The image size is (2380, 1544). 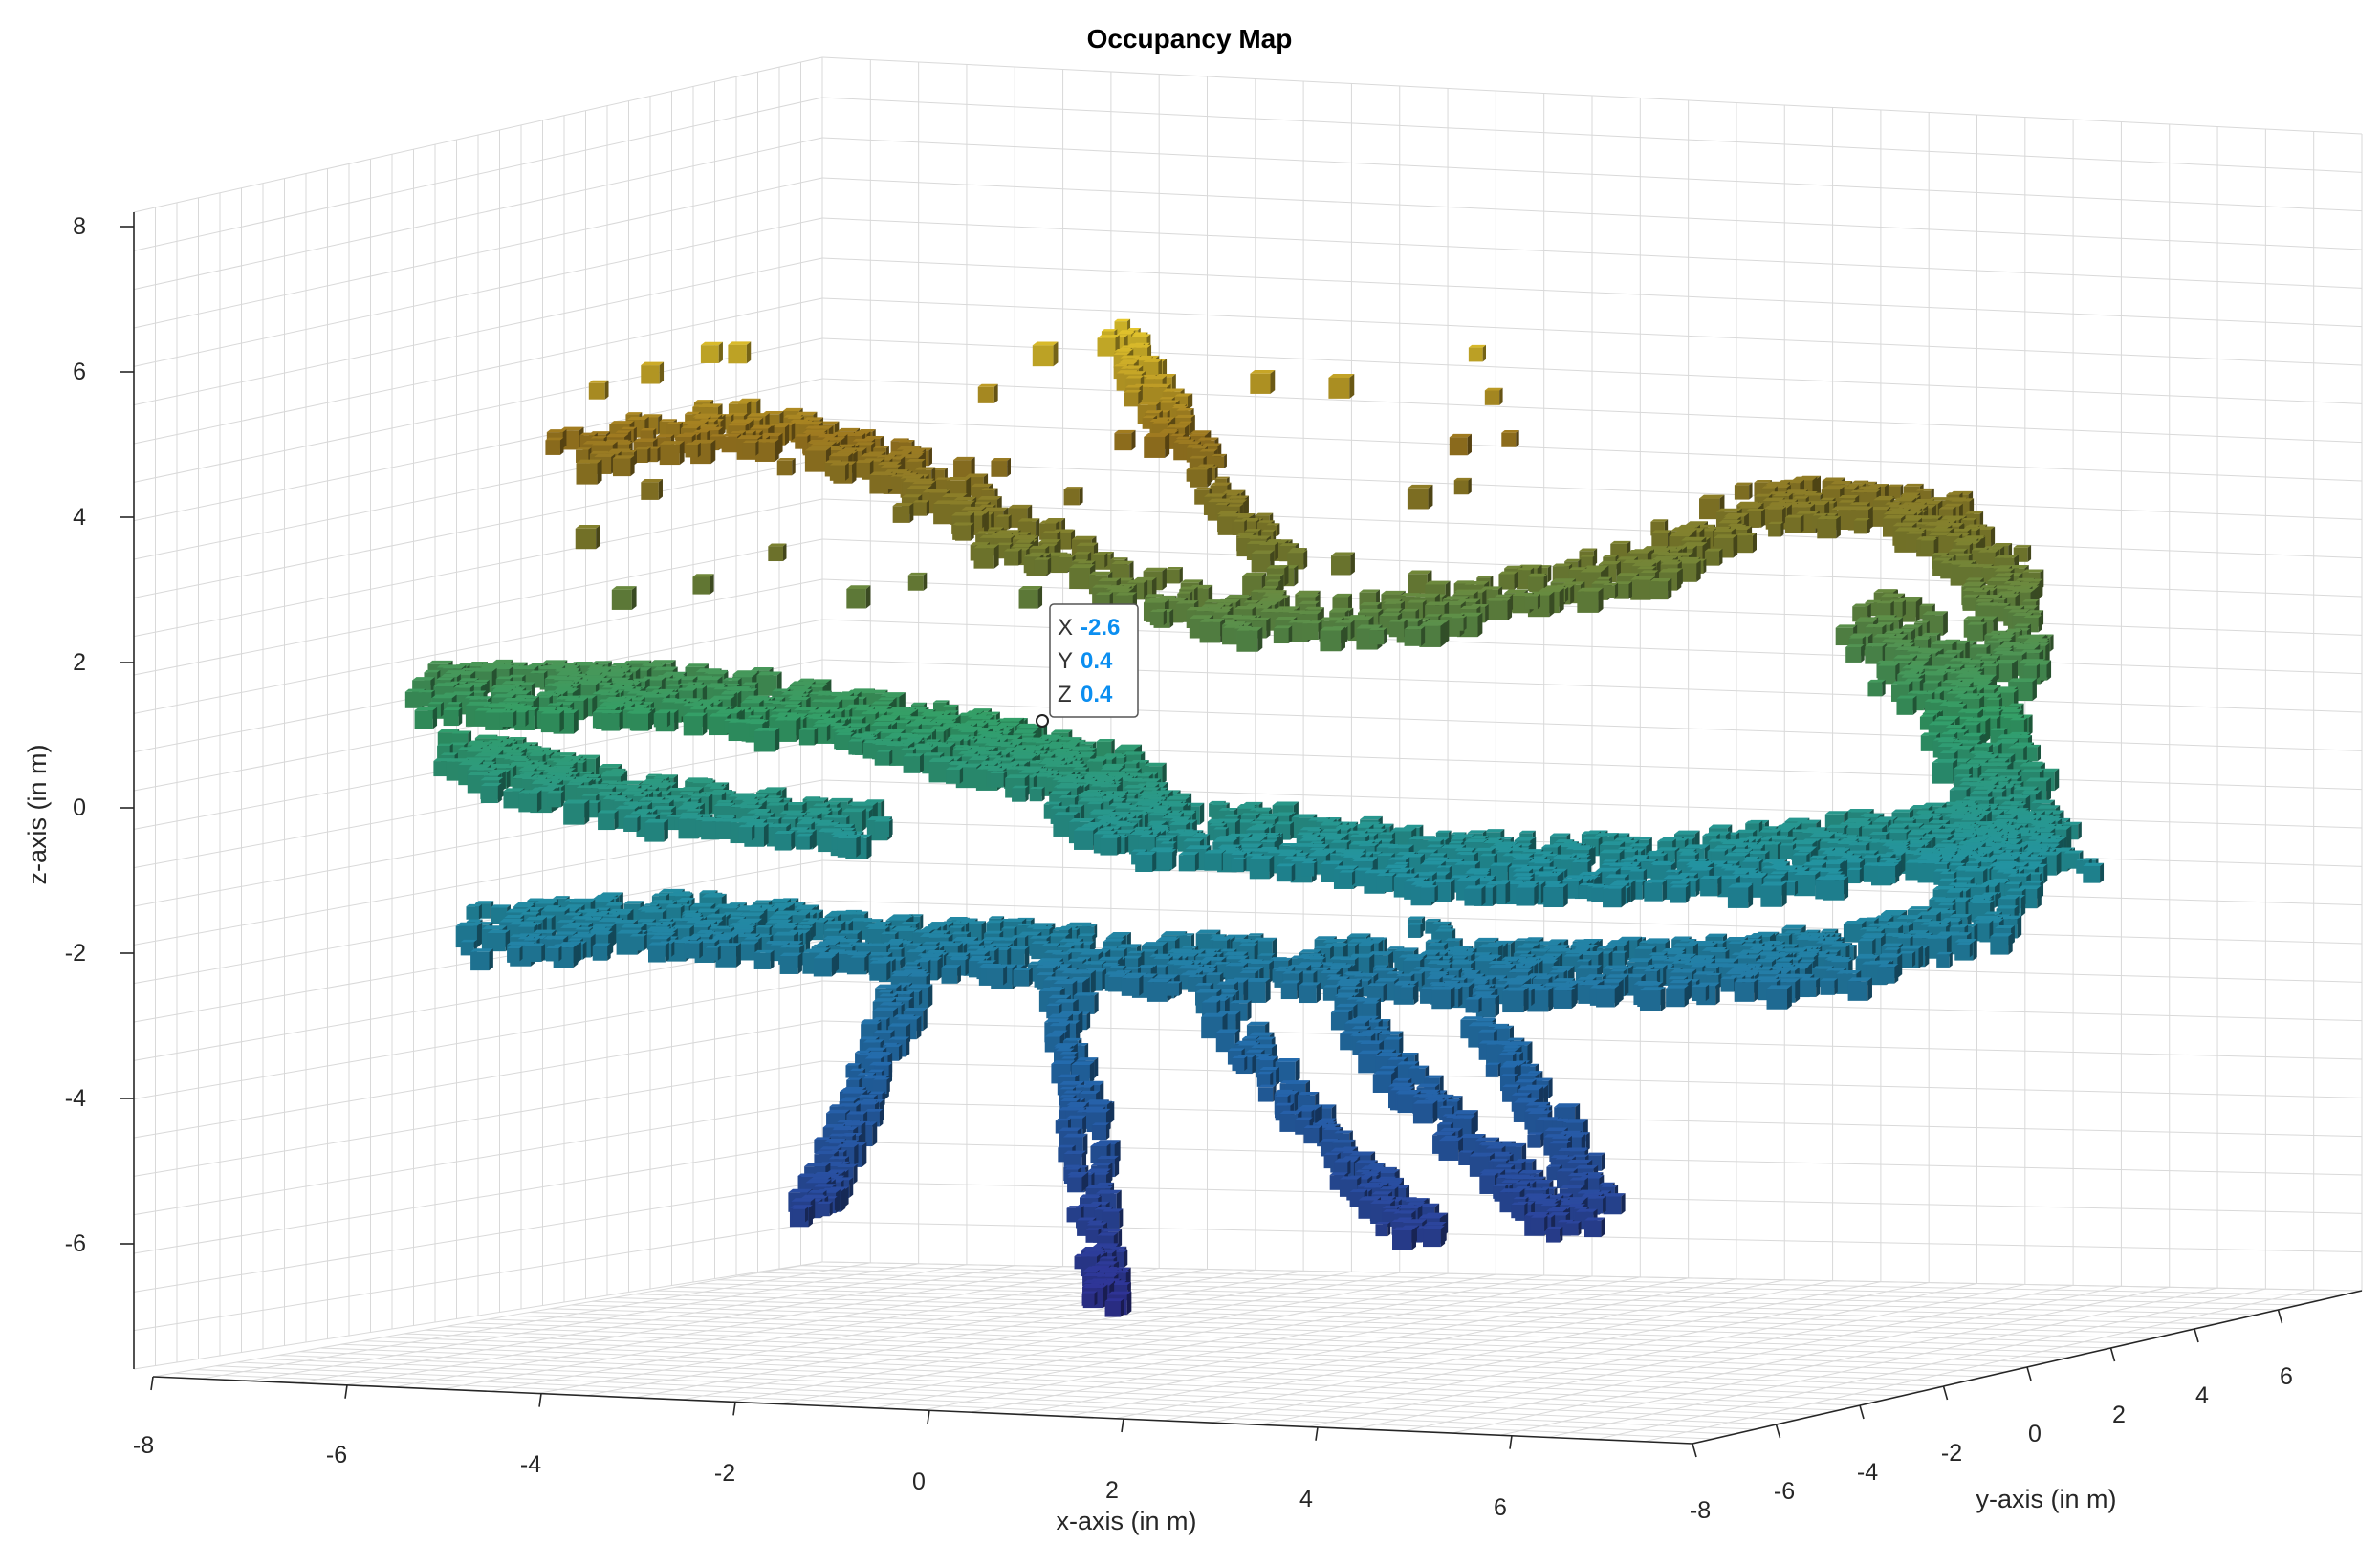 I want to click on y-tick-label: 4, so click(x=2202, y=1395).